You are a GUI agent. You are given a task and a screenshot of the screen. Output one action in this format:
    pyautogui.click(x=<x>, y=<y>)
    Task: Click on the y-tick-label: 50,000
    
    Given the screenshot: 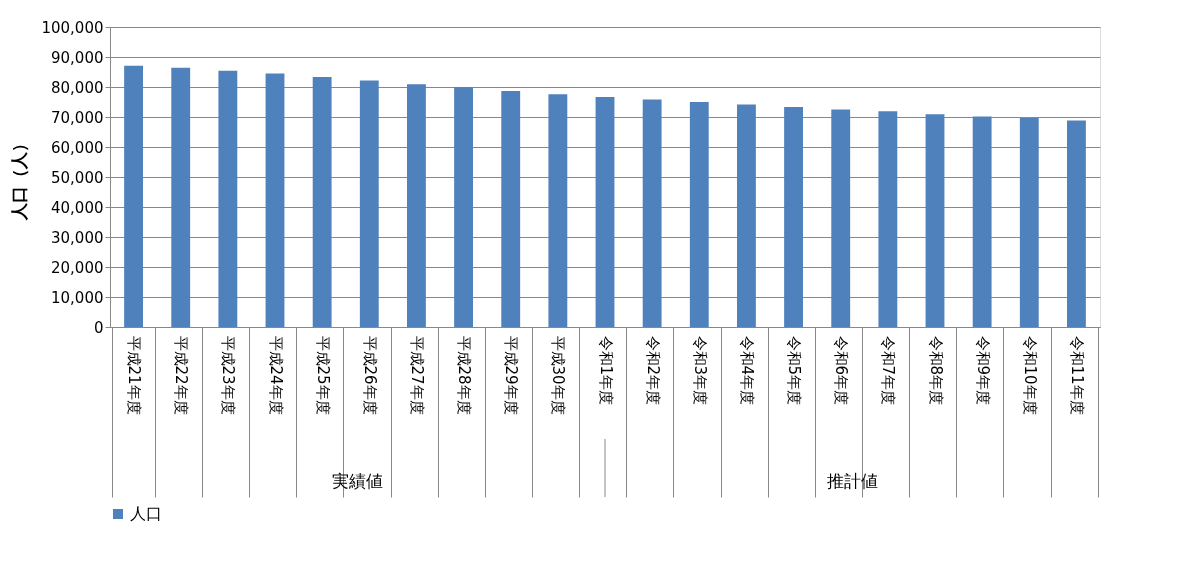 What is the action you would take?
    pyautogui.click(x=77, y=177)
    